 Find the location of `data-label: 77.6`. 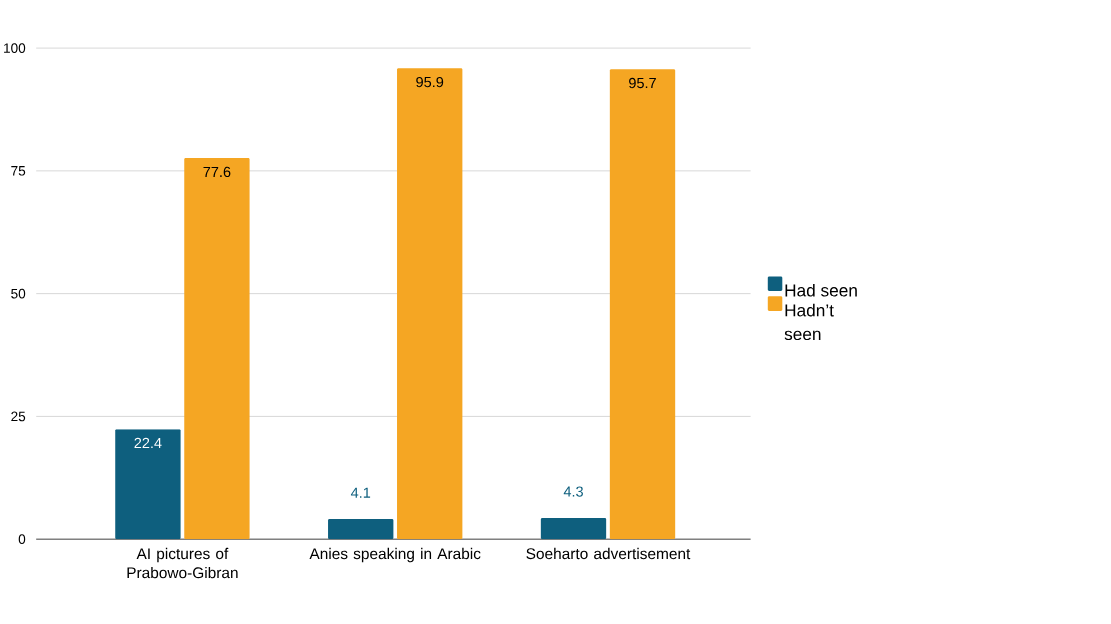

data-label: 77.6 is located at coordinates (217, 172).